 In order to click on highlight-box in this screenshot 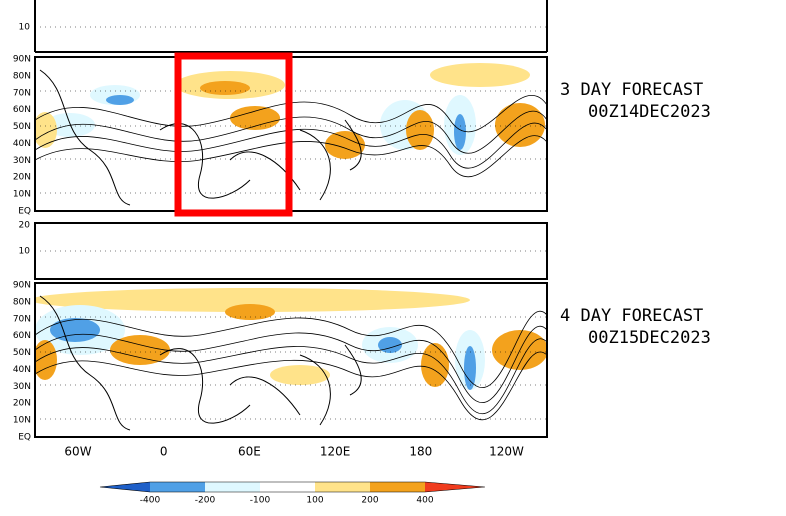, I will do `click(233, 134)`.